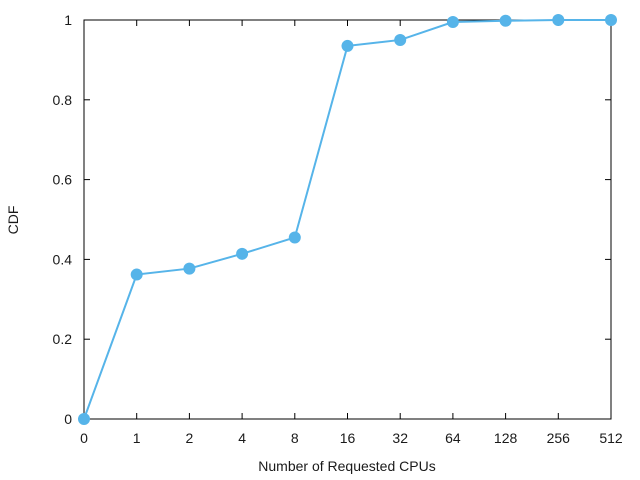 The image size is (640, 480). What do you see at coordinates (346, 466) in the screenshot?
I see `x-axis-label: Number of Requested CPUs` at bounding box center [346, 466].